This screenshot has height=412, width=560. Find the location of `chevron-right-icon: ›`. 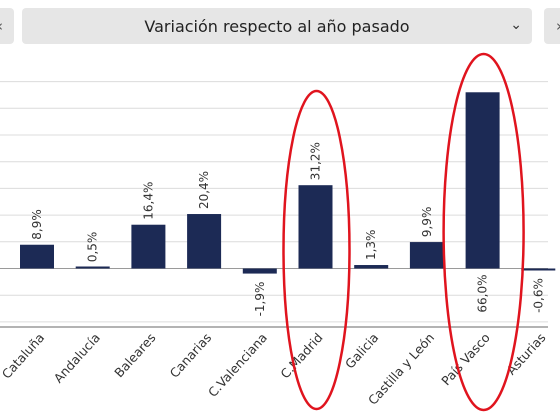

chevron-right-icon: › is located at coordinates (558, 26).